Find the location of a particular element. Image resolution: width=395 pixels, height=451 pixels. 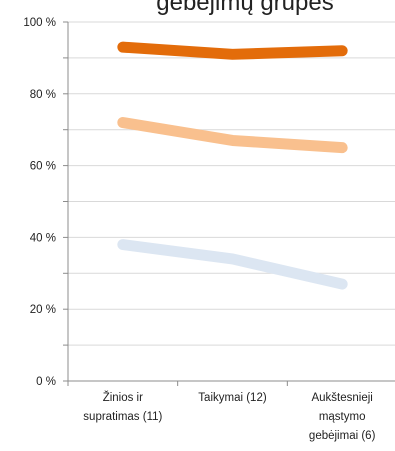

x-category-label: Žinios ir supratimas (11) is located at coordinates (122, 407).